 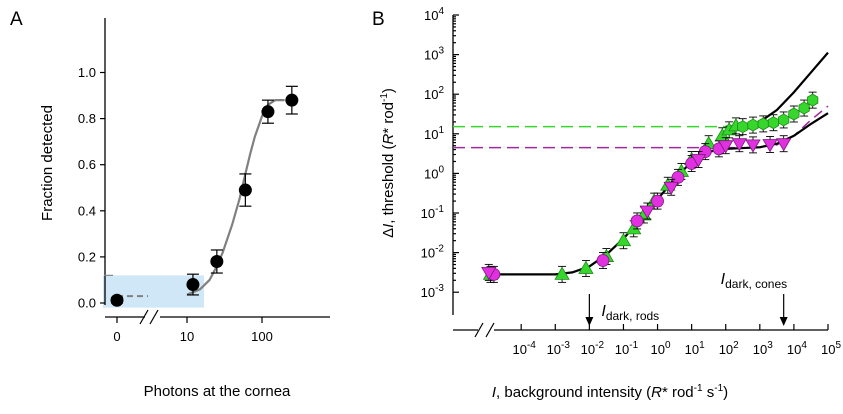 I want to click on y-tick-label: 10², so click(x=434, y=93).